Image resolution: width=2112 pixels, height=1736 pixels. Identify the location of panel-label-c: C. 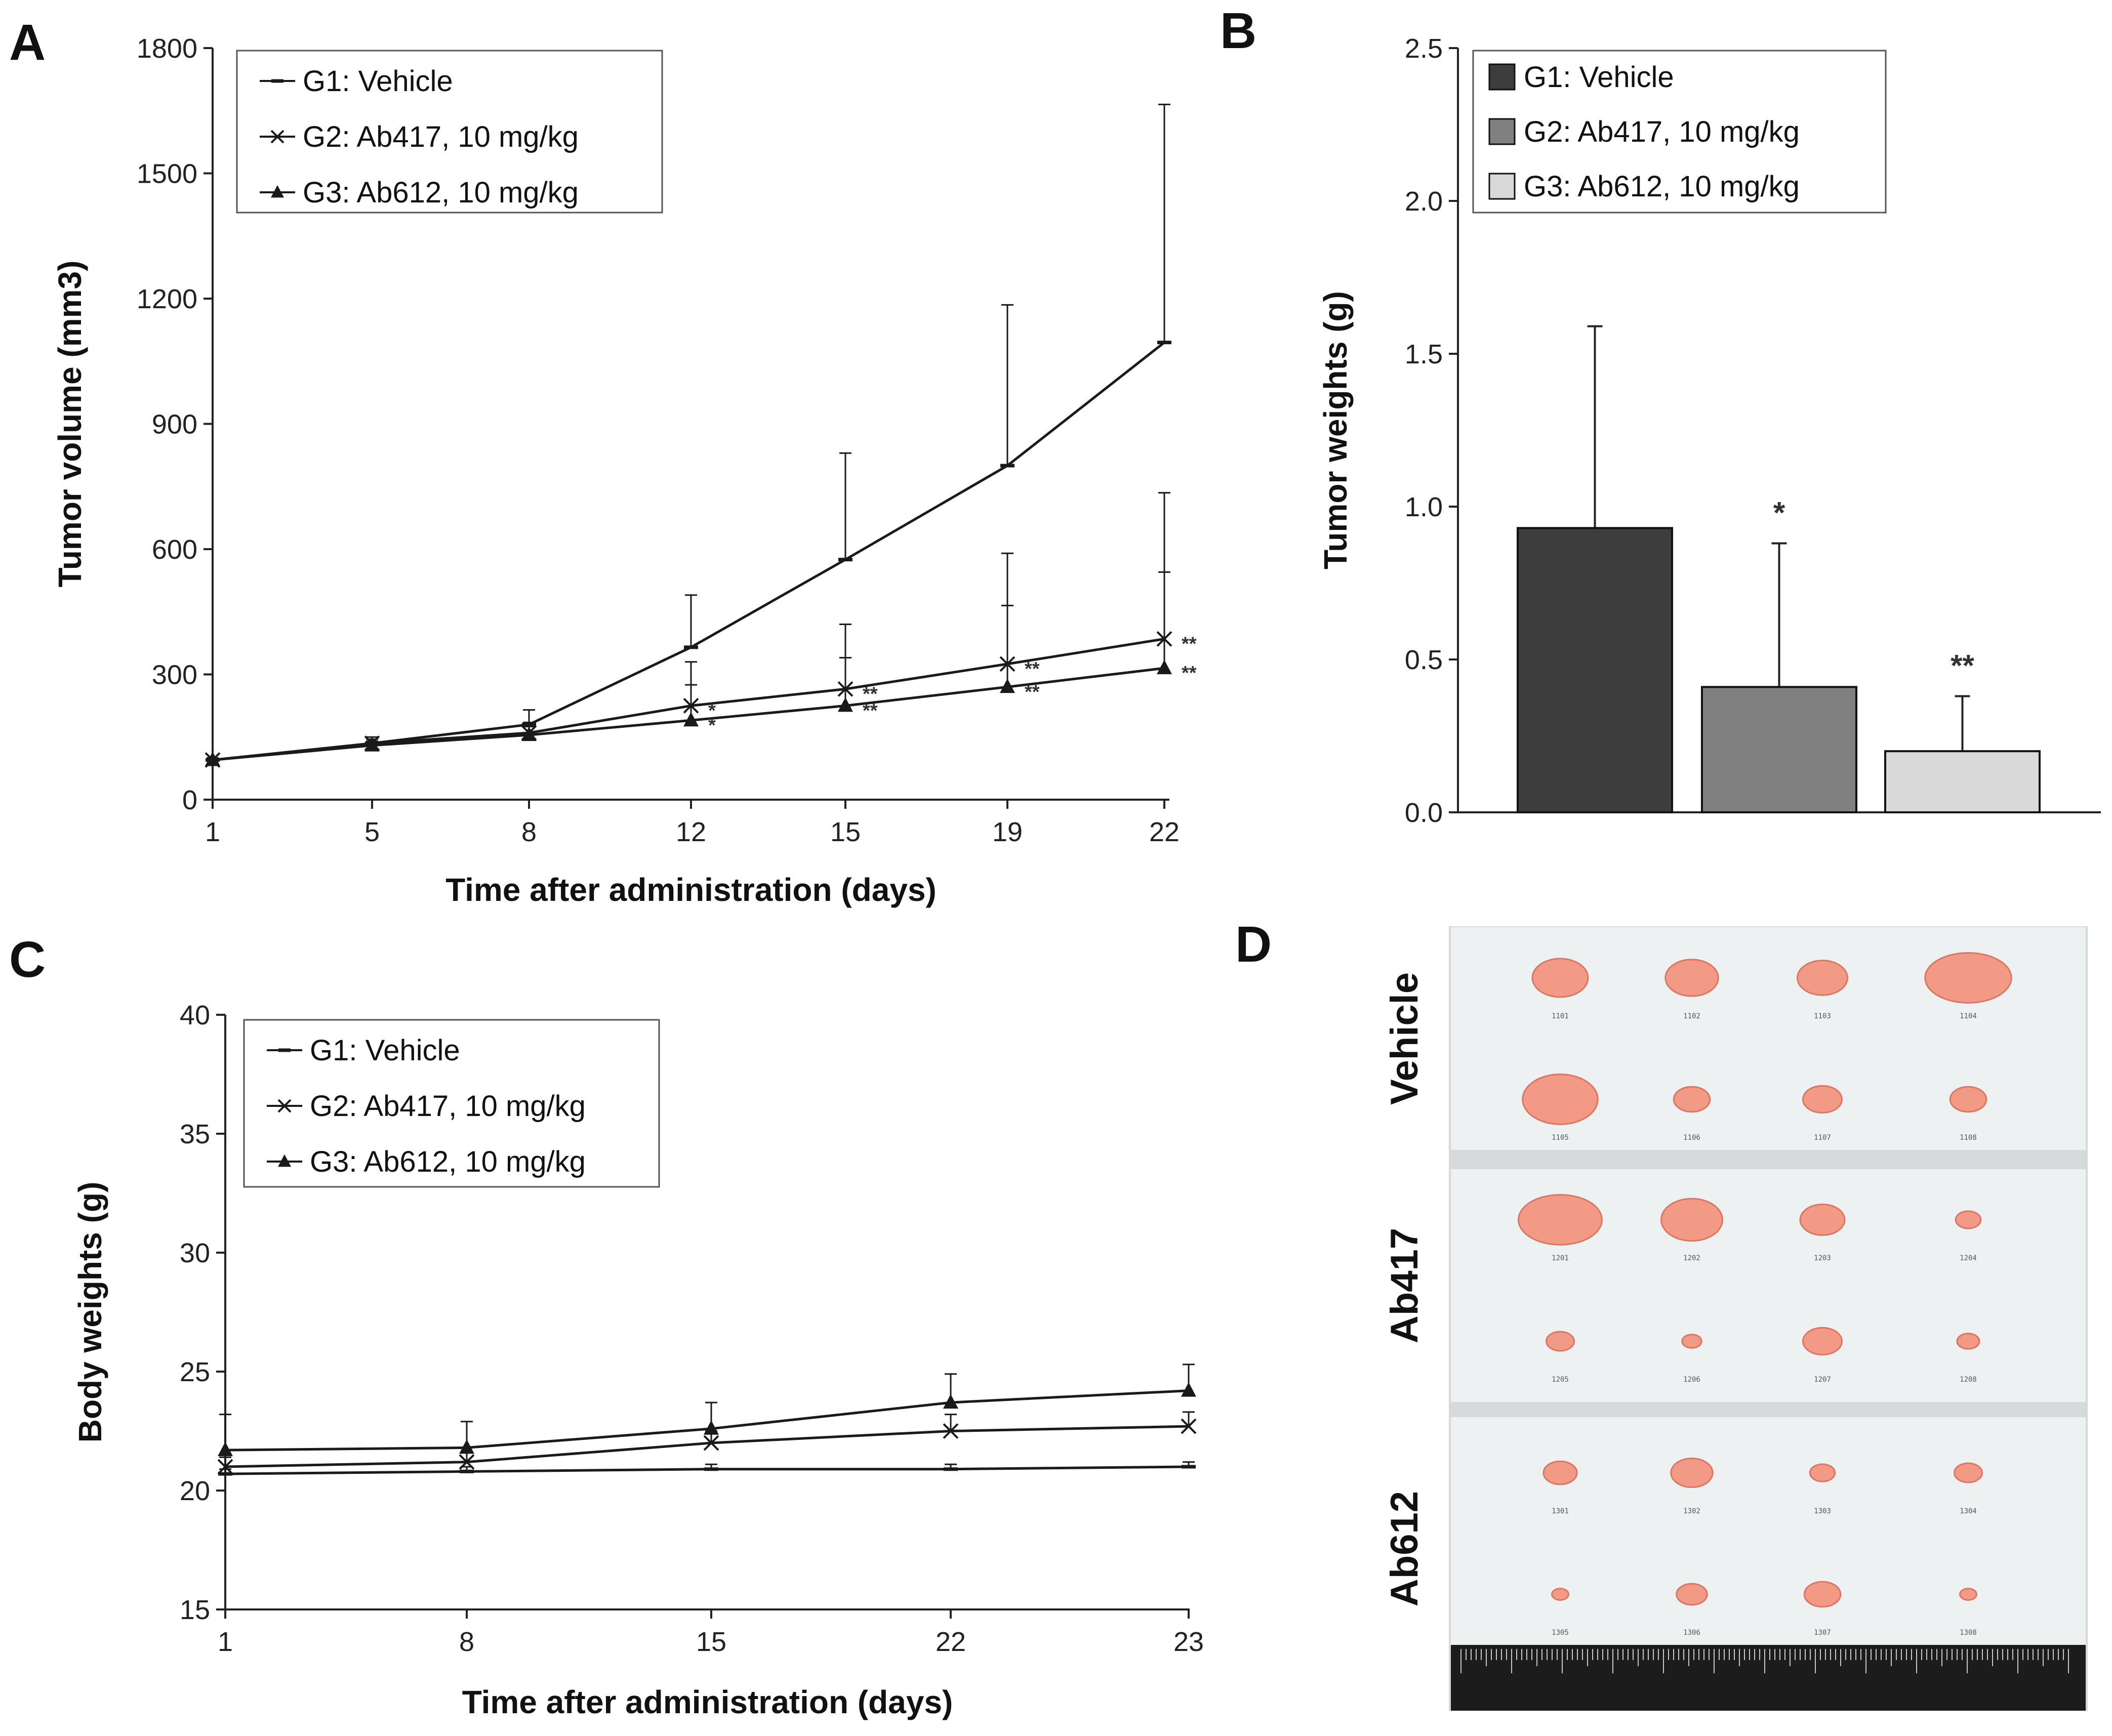
(27, 959).